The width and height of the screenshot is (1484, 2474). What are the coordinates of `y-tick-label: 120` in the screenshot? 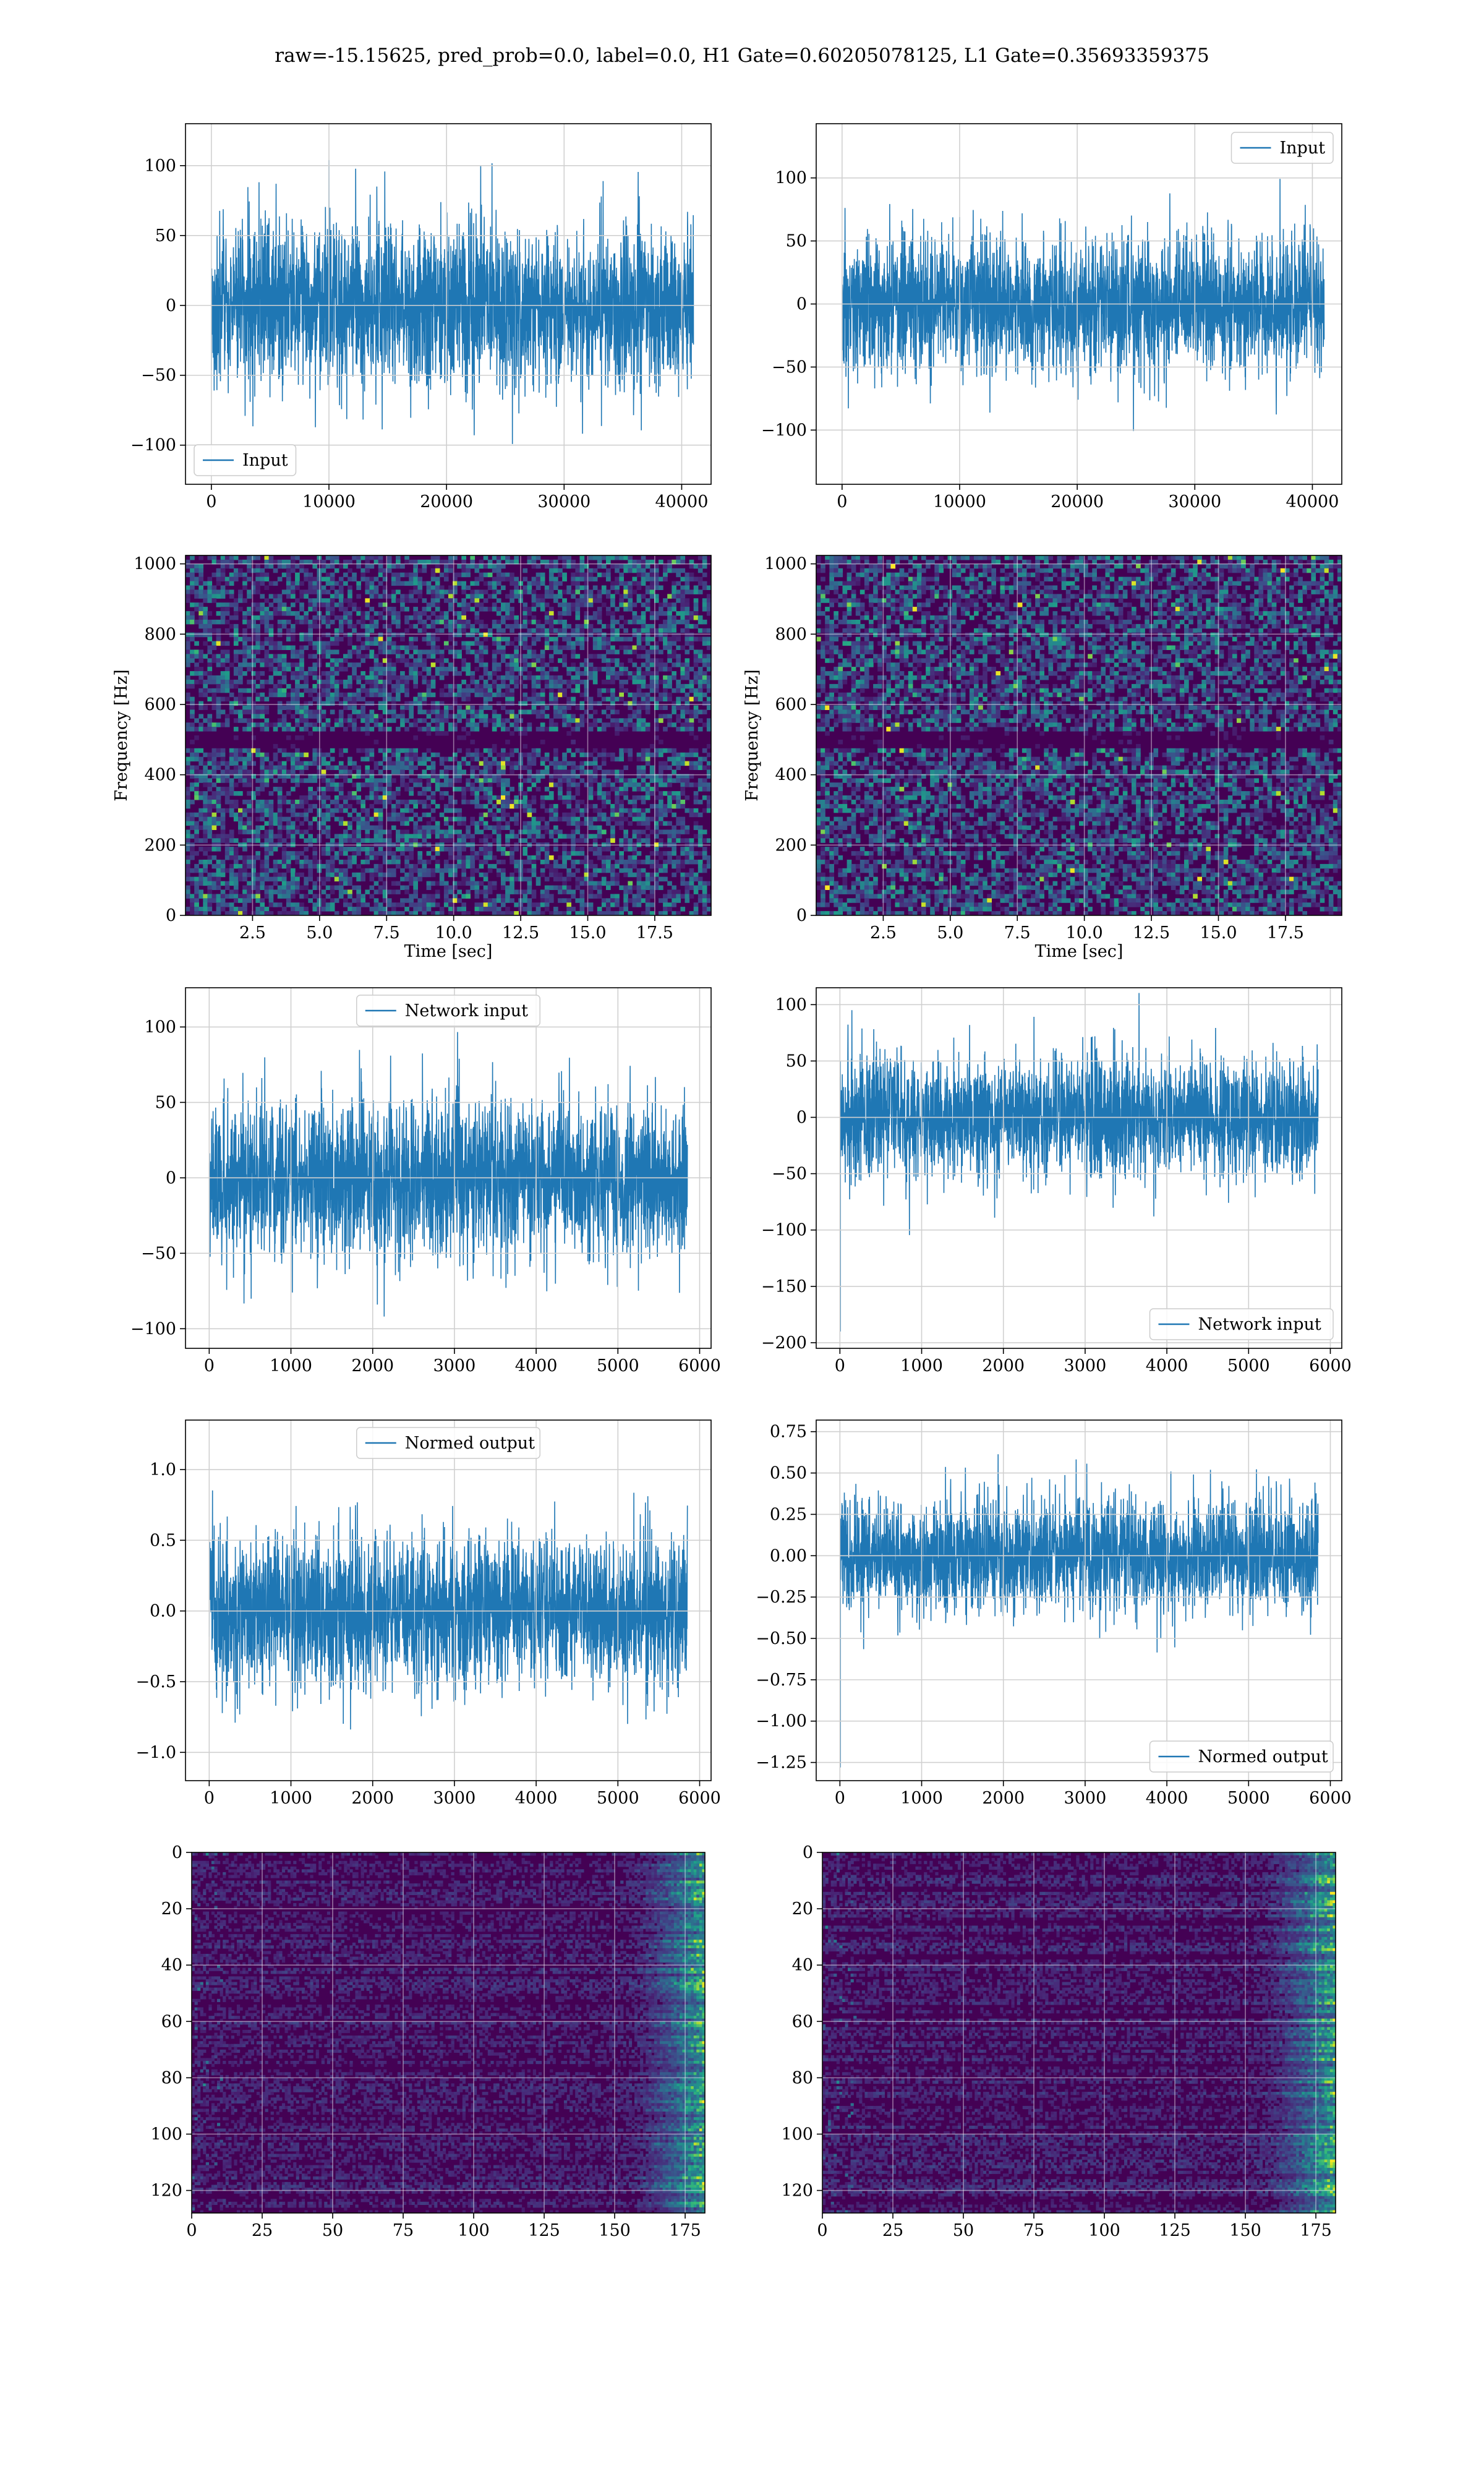 It's located at (797, 2191).